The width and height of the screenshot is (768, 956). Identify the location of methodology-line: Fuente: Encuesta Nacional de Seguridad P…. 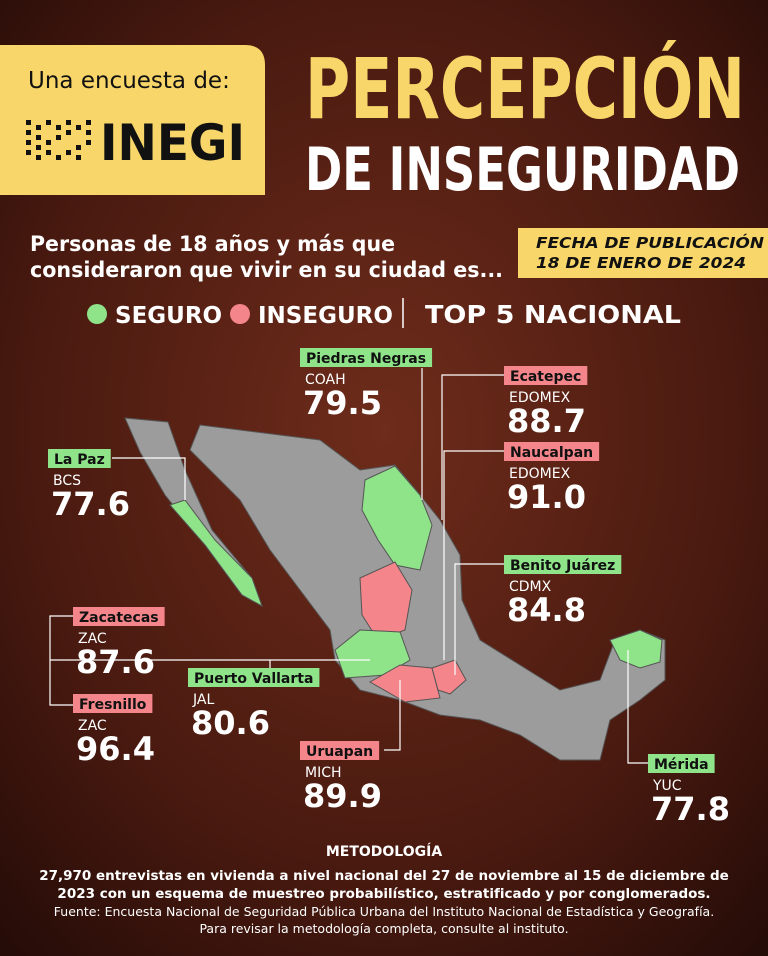
(384, 911).